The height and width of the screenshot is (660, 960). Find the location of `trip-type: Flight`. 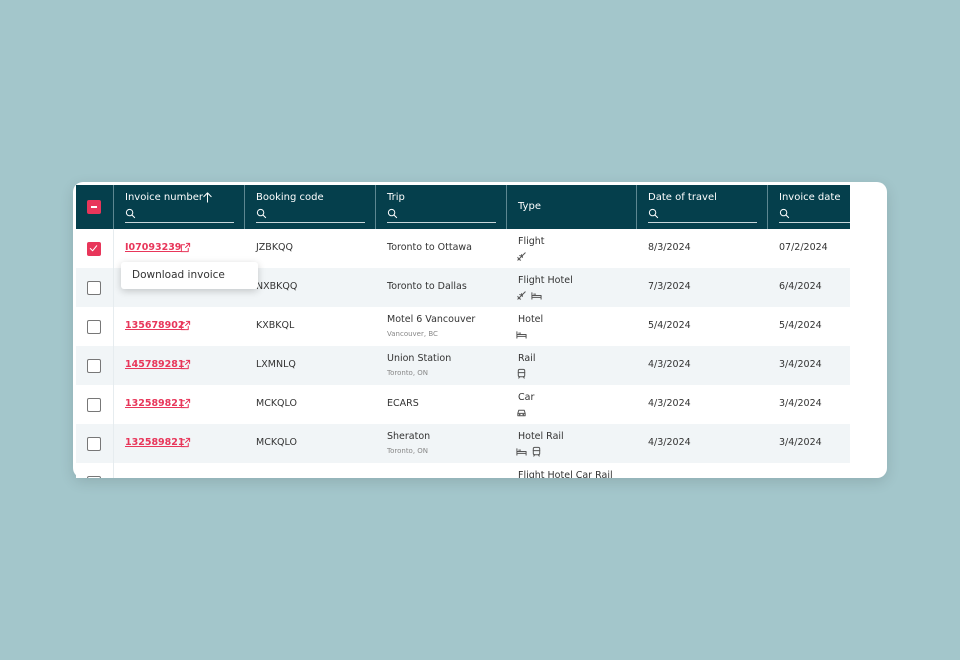

trip-type: Flight is located at coordinates (531, 241).